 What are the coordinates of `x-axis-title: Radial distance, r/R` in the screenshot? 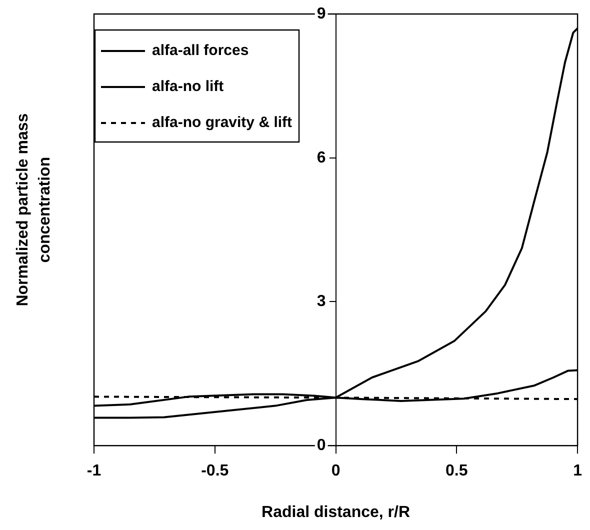 It's located at (336, 512).